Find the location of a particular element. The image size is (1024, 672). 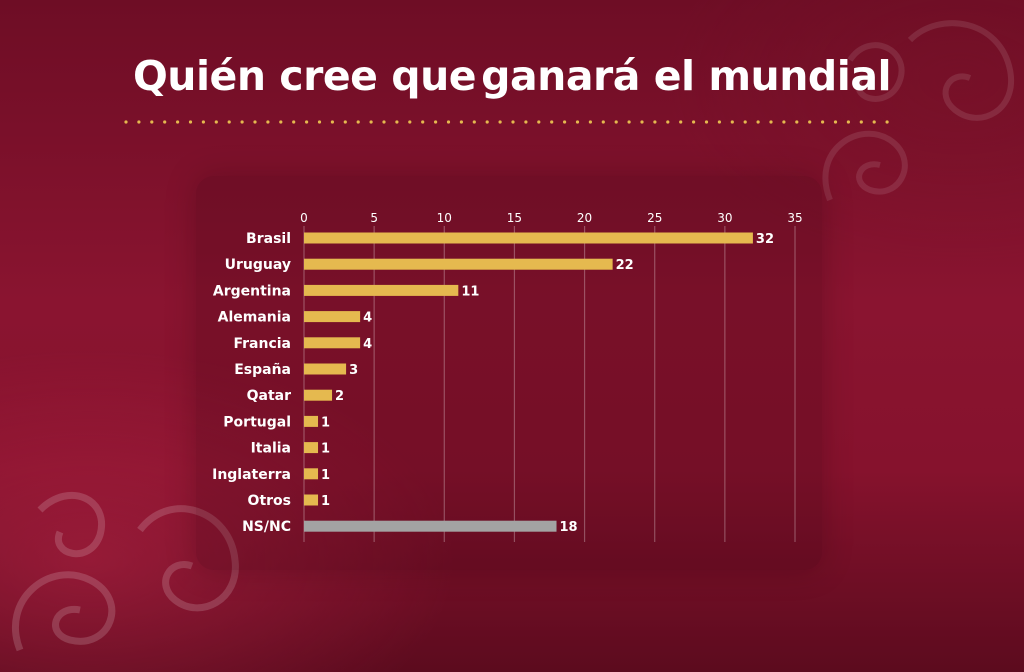

category-label-6: Qatar is located at coordinates (269, 396).